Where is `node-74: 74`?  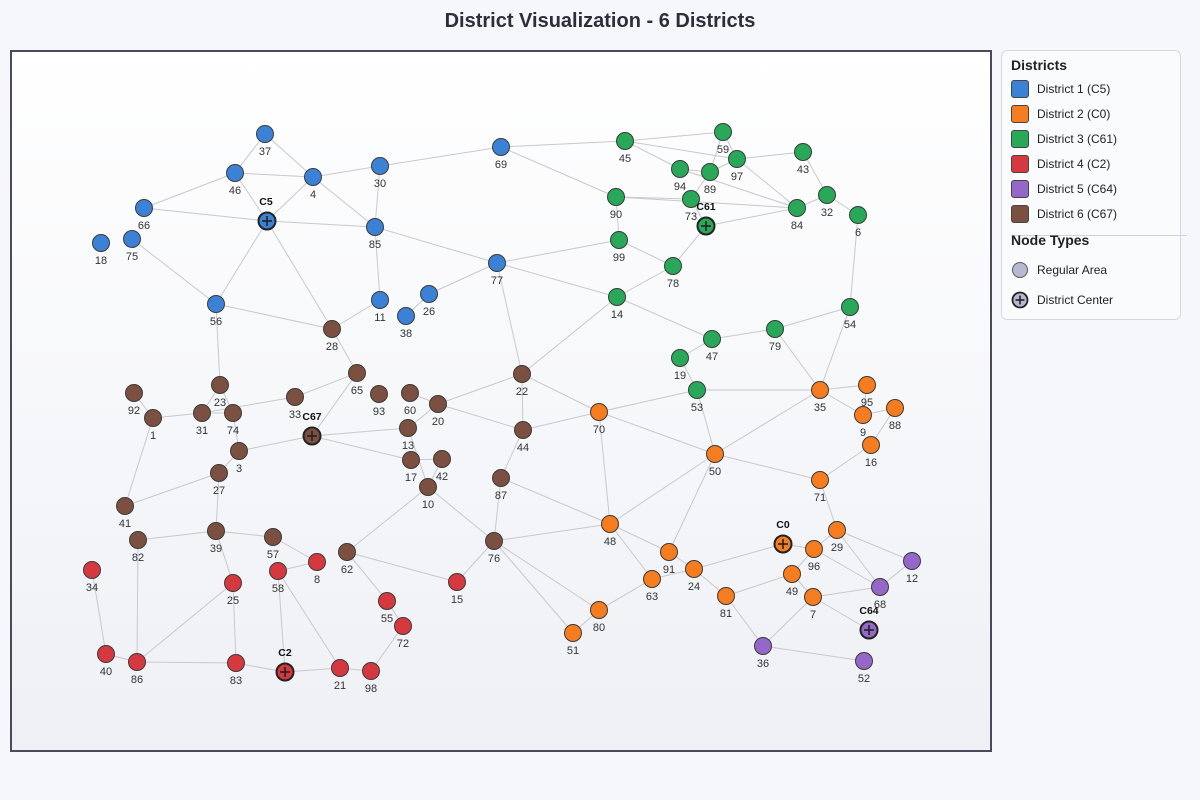
node-74: 74 is located at coordinates (233, 421).